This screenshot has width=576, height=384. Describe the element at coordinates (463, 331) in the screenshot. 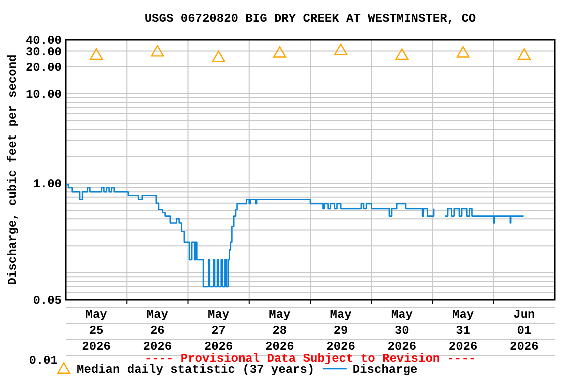

I see `x-tick-label: May 31 2026` at that location.